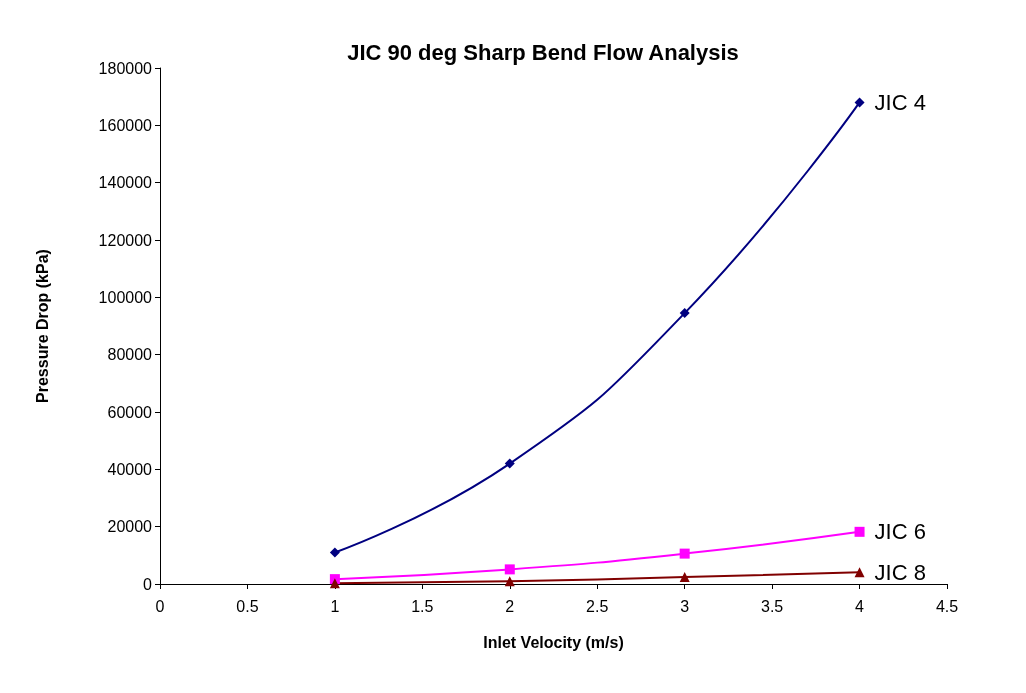  I want to click on y-tick-label: 40000, so click(130, 469).